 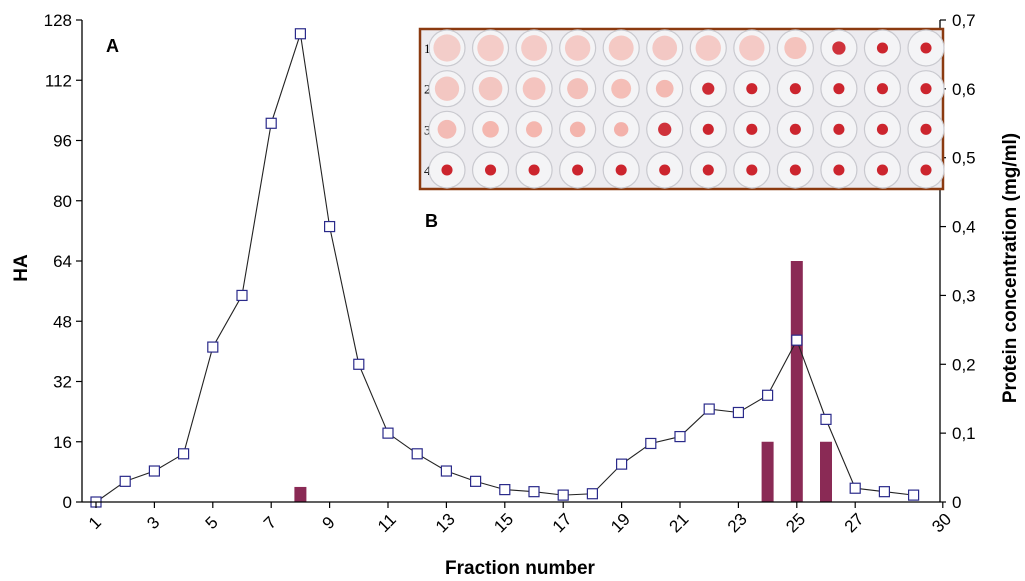 What do you see at coordinates (427, 48) in the screenshot?
I see `plate-row-label: 1` at bounding box center [427, 48].